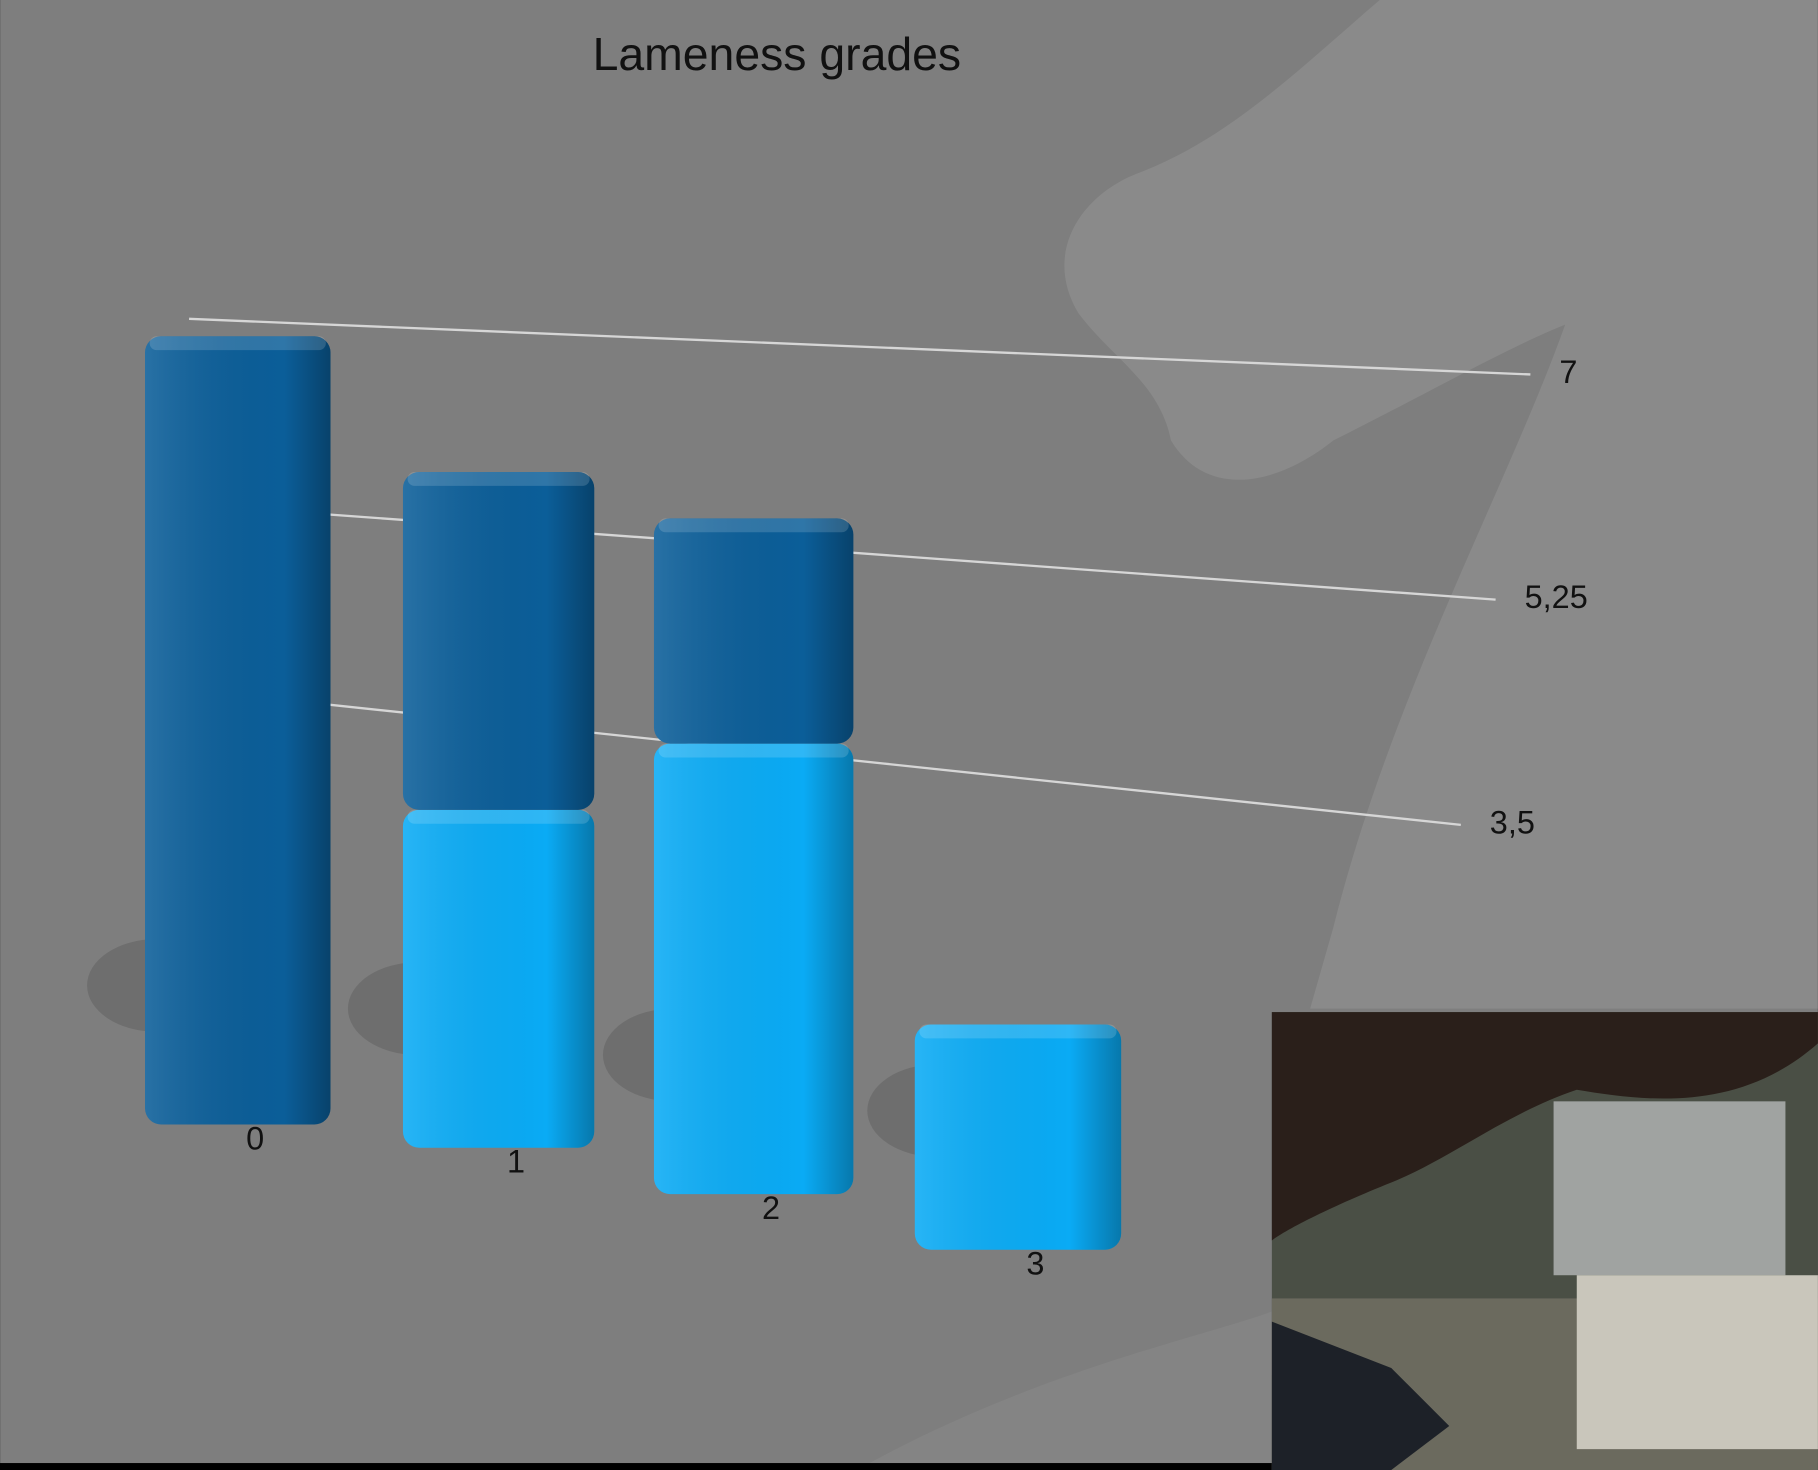  What do you see at coordinates (1669, 1188) in the screenshot?
I see `video-cage` at bounding box center [1669, 1188].